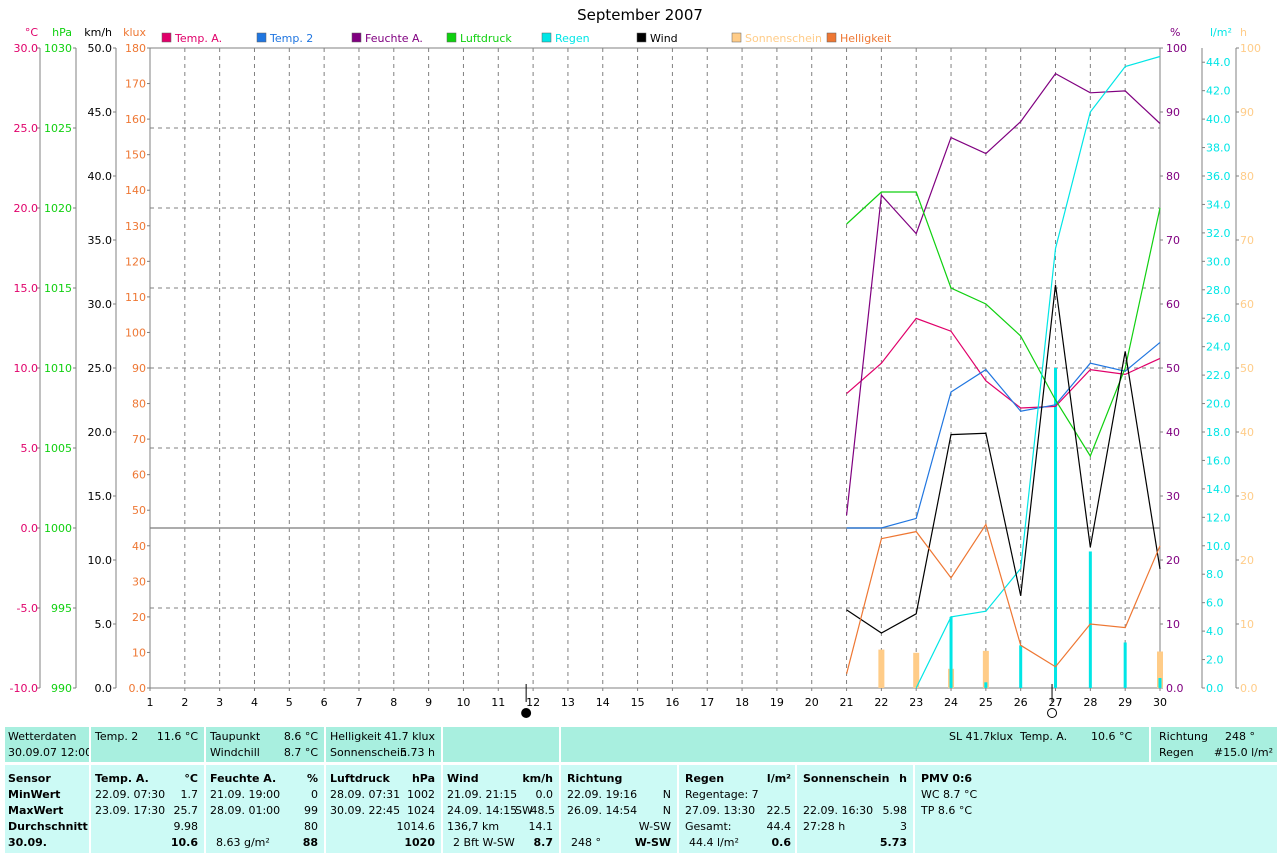 The height and width of the screenshot is (856, 1280). Describe the element at coordinates (1250, 48) in the screenshot. I see `sun-tick-label: 100` at that location.